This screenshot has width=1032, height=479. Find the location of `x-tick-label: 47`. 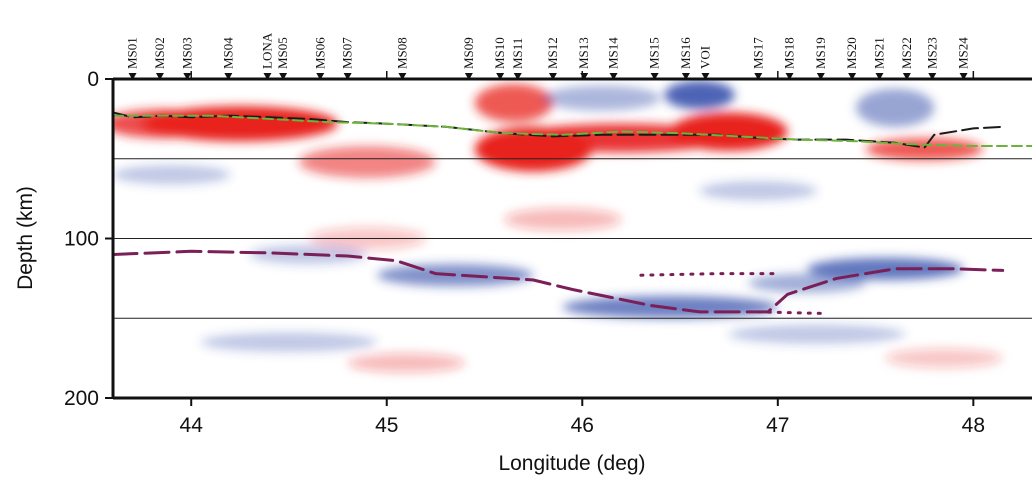

x-tick-label: 47 is located at coordinates (777, 425).